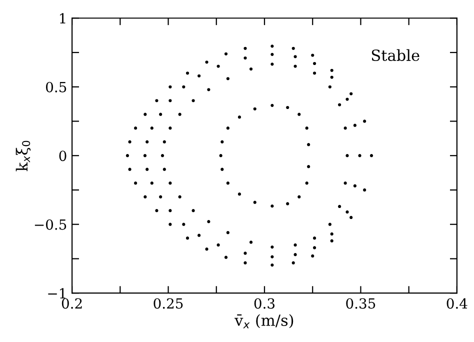 This screenshot has width=474, height=342. Describe the element at coordinates (457, 303) in the screenshot. I see `x-tick-label: 0.4` at that location.